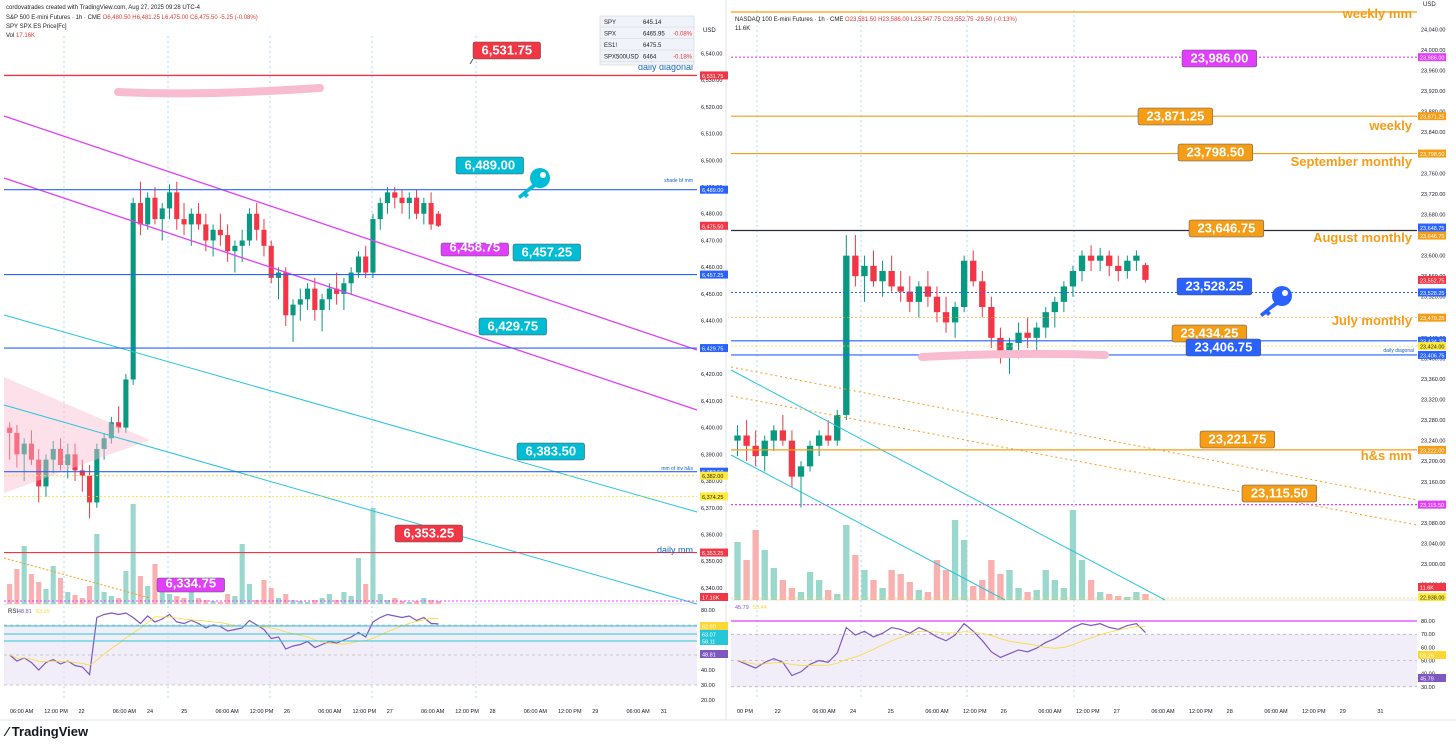 This screenshot has height=746, width=1456. I want to click on tradingview-logo: ⁄ TradingView, so click(47, 731).